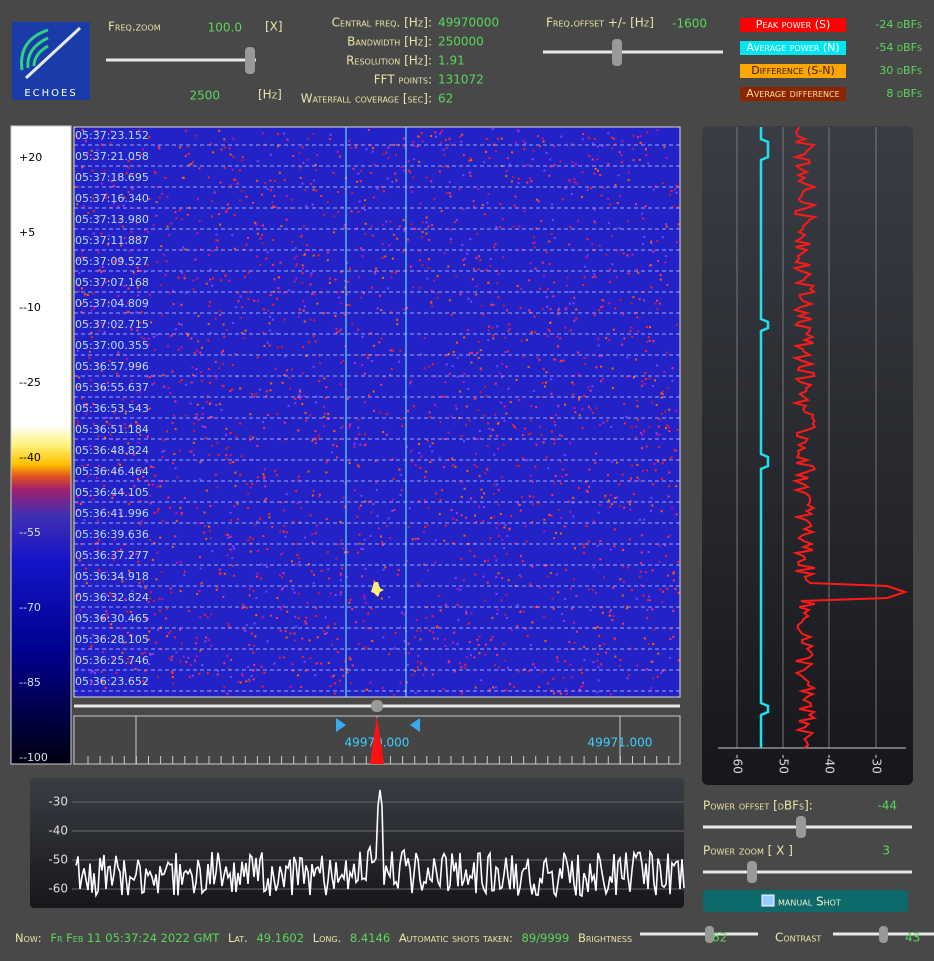  Describe the element at coordinates (886, 851) in the screenshot. I see `power-zoom-value: 3` at that location.